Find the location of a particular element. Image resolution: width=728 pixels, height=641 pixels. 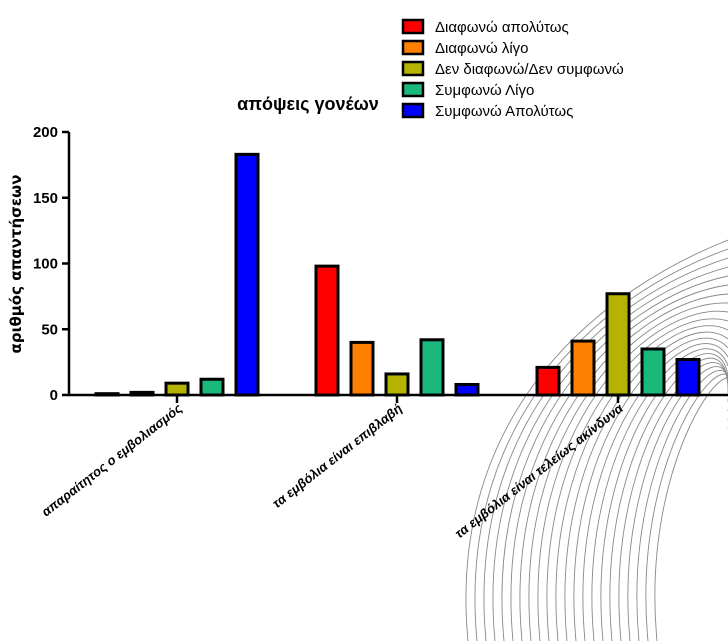

chart-title: απόψεις γονέων is located at coordinates (308, 104).